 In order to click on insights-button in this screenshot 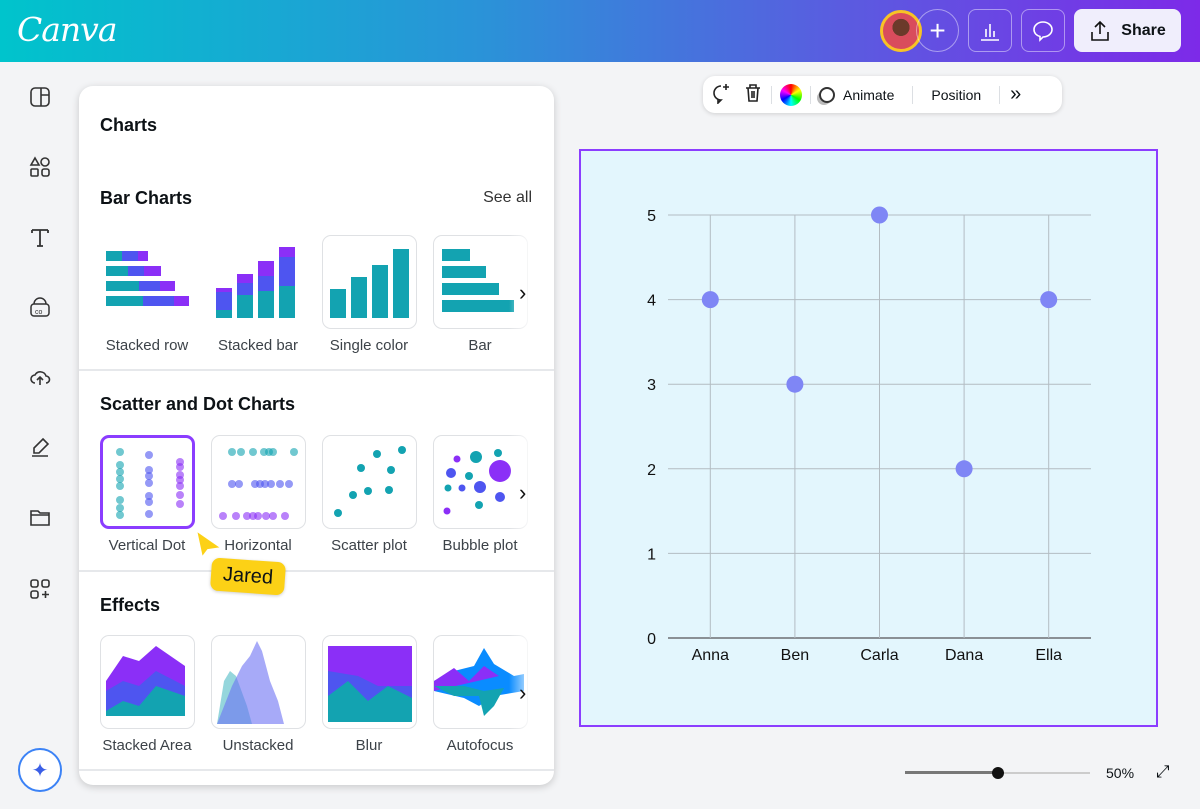, I will do `click(990, 30)`.